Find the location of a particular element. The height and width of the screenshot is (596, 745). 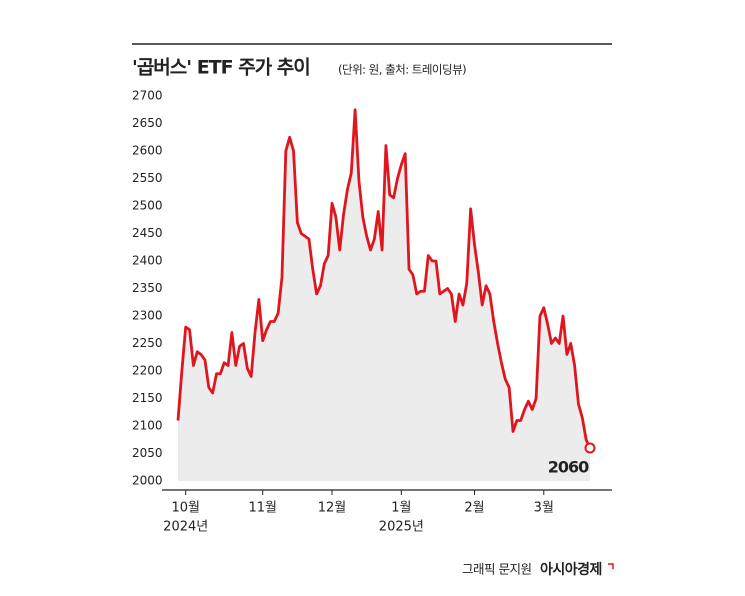

x-tick-label: 10월 is located at coordinates (185, 508).